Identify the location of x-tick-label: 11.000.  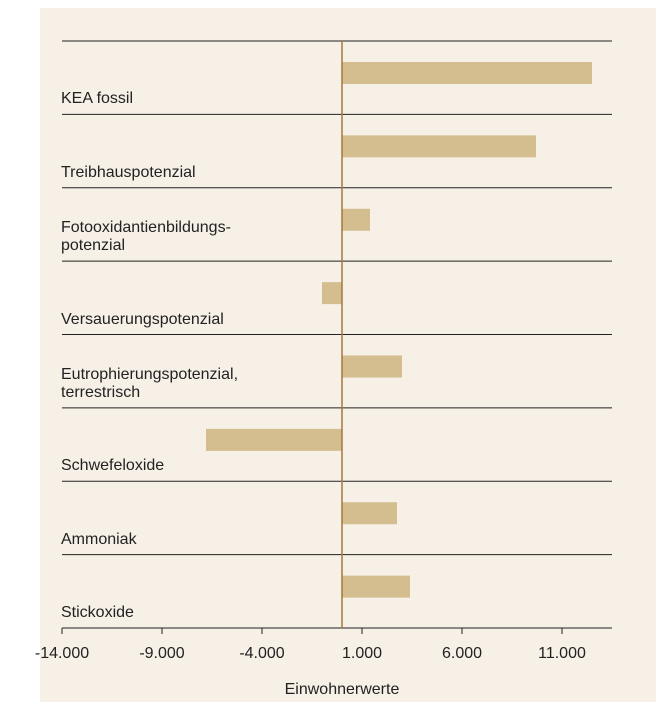
(562, 653).